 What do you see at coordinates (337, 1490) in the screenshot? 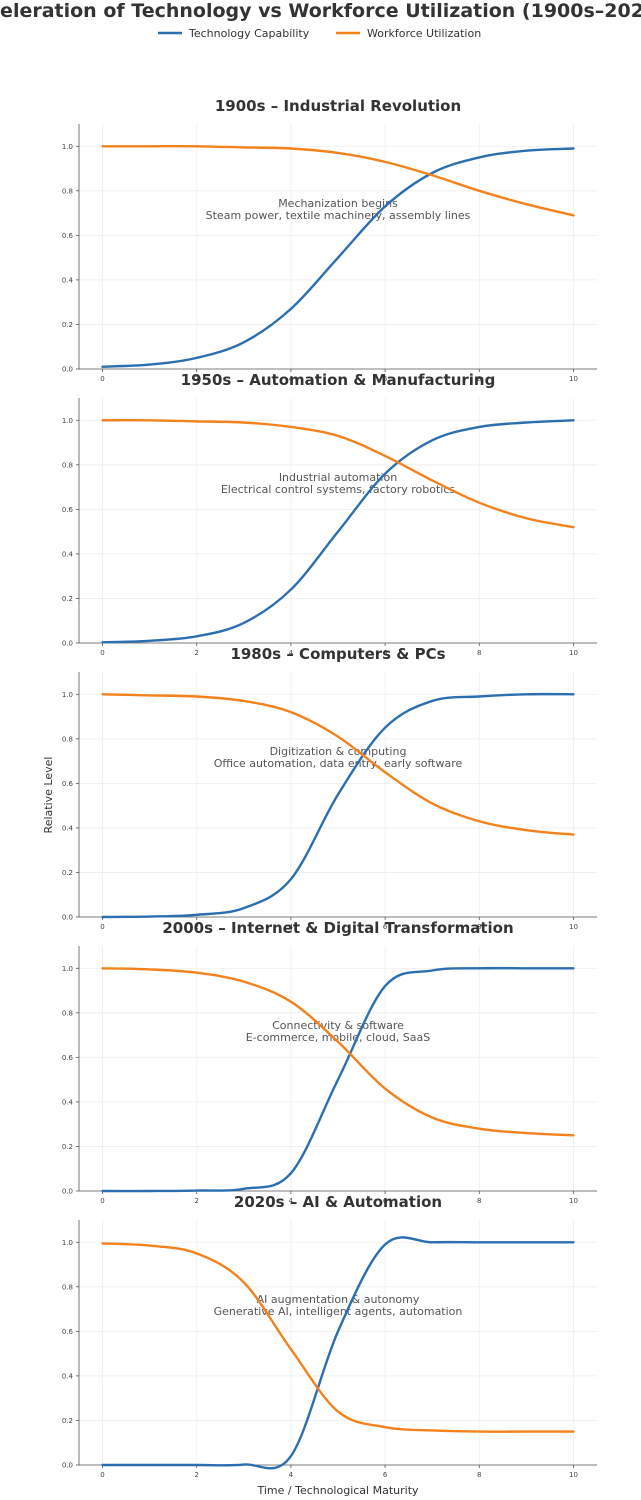
I see `x-axis-label: Time / Technological Maturity` at bounding box center [337, 1490].